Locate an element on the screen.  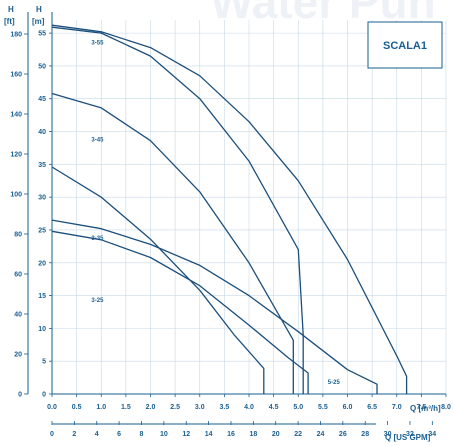
y-m-tick-label: 5 is located at coordinates (44, 362).